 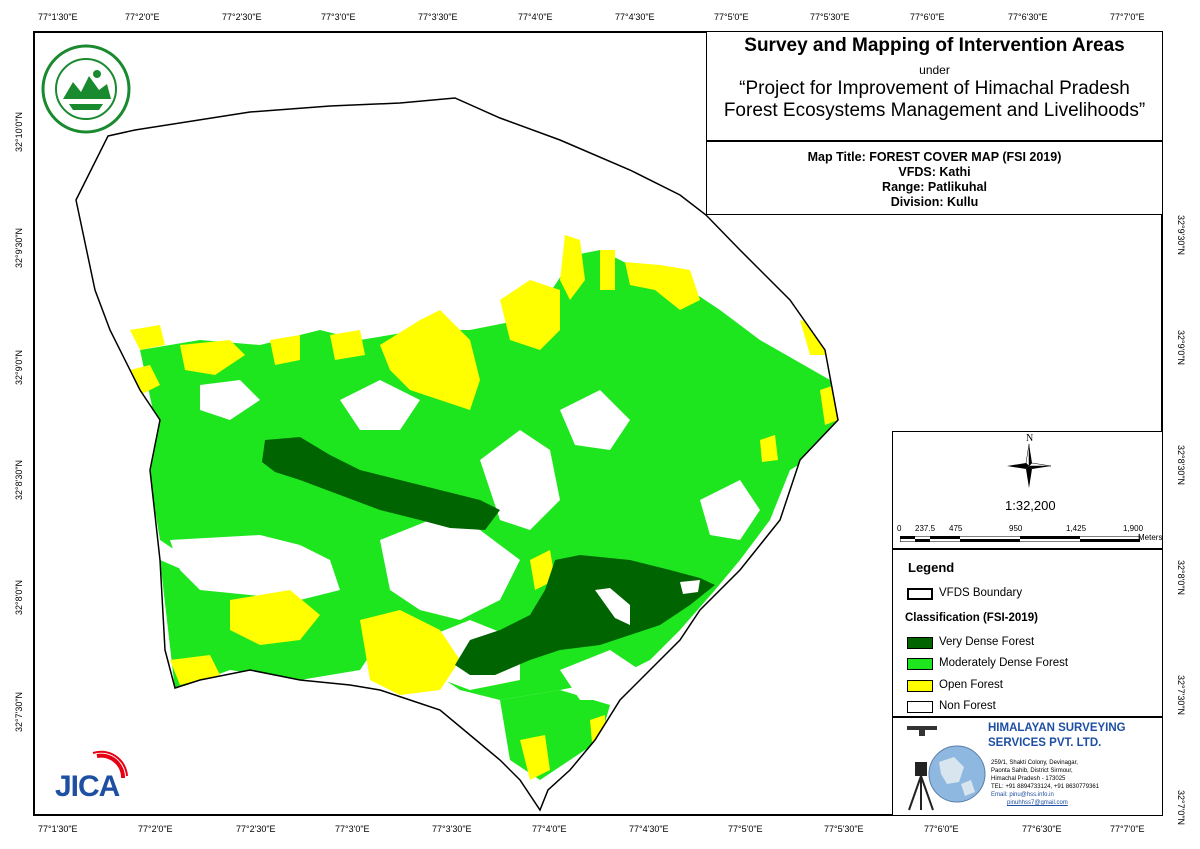 What do you see at coordinates (1030, 438) in the screenshot?
I see `north-label: N` at bounding box center [1030, 438].